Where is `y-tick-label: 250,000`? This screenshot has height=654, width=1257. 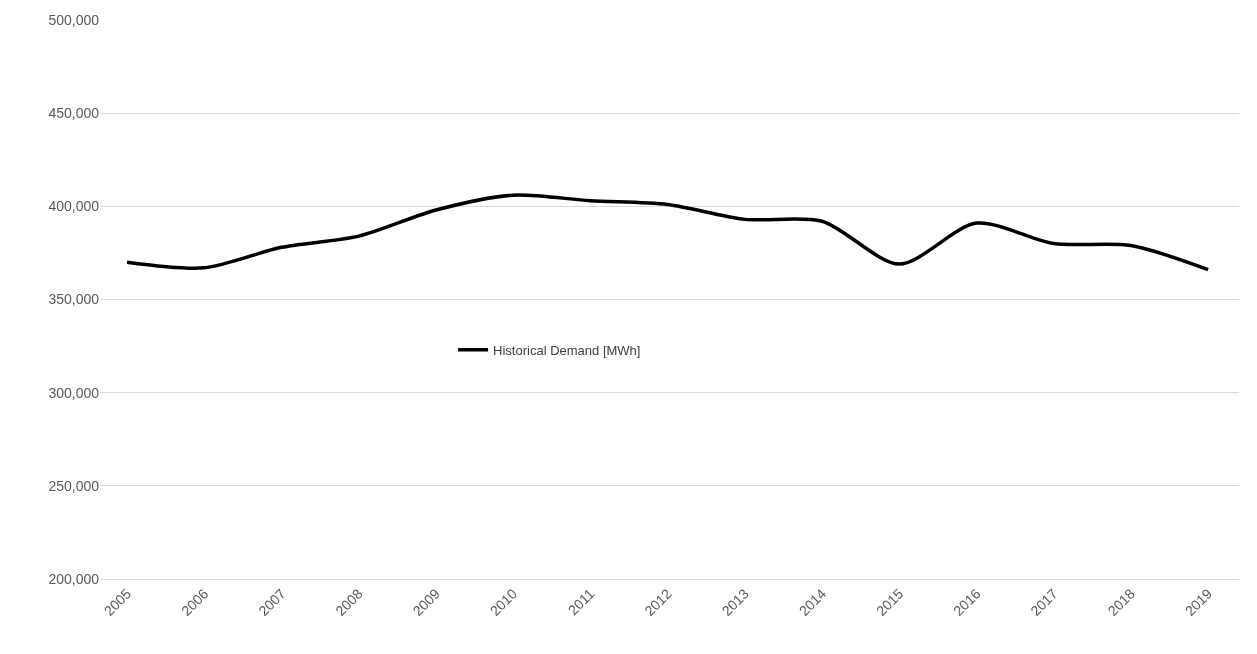
y-tick-label: 250,000 is located at coordinates (74, 485).